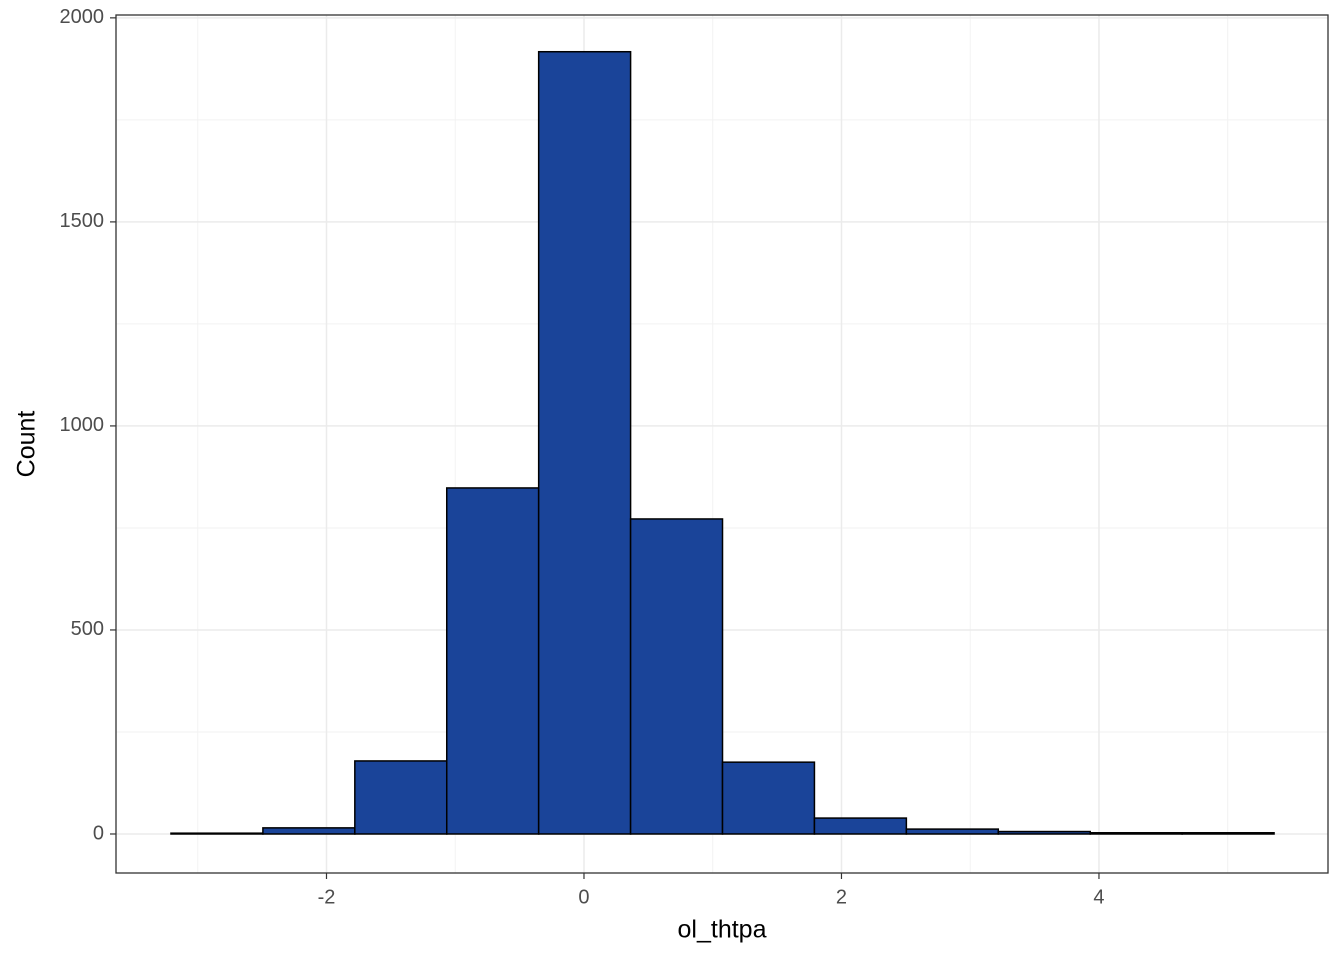 This screenshot has height=960, width=1344. What do you see at coordinates (27, 444) in the screenshot?
I see `y-axis-title: Count` at bounding box center [27, 444].